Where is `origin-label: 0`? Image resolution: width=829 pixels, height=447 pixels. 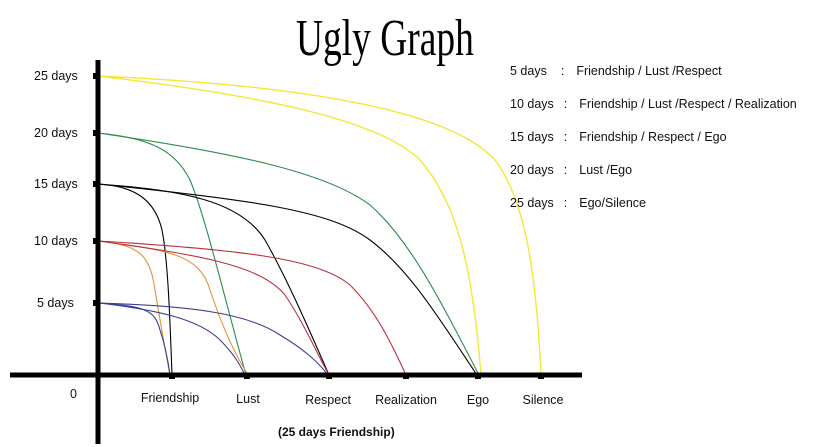
origin-label: 0 is located at coordinates (73, 394).